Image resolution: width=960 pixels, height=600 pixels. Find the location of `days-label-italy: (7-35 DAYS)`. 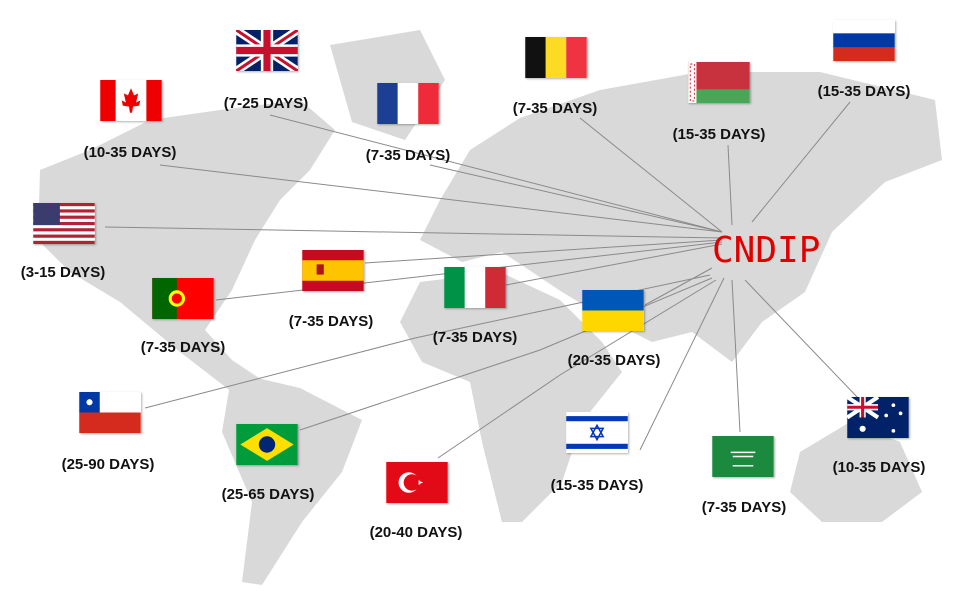

days-label-italy: (7-35 DAYS) is located at coordinates (475, 337).